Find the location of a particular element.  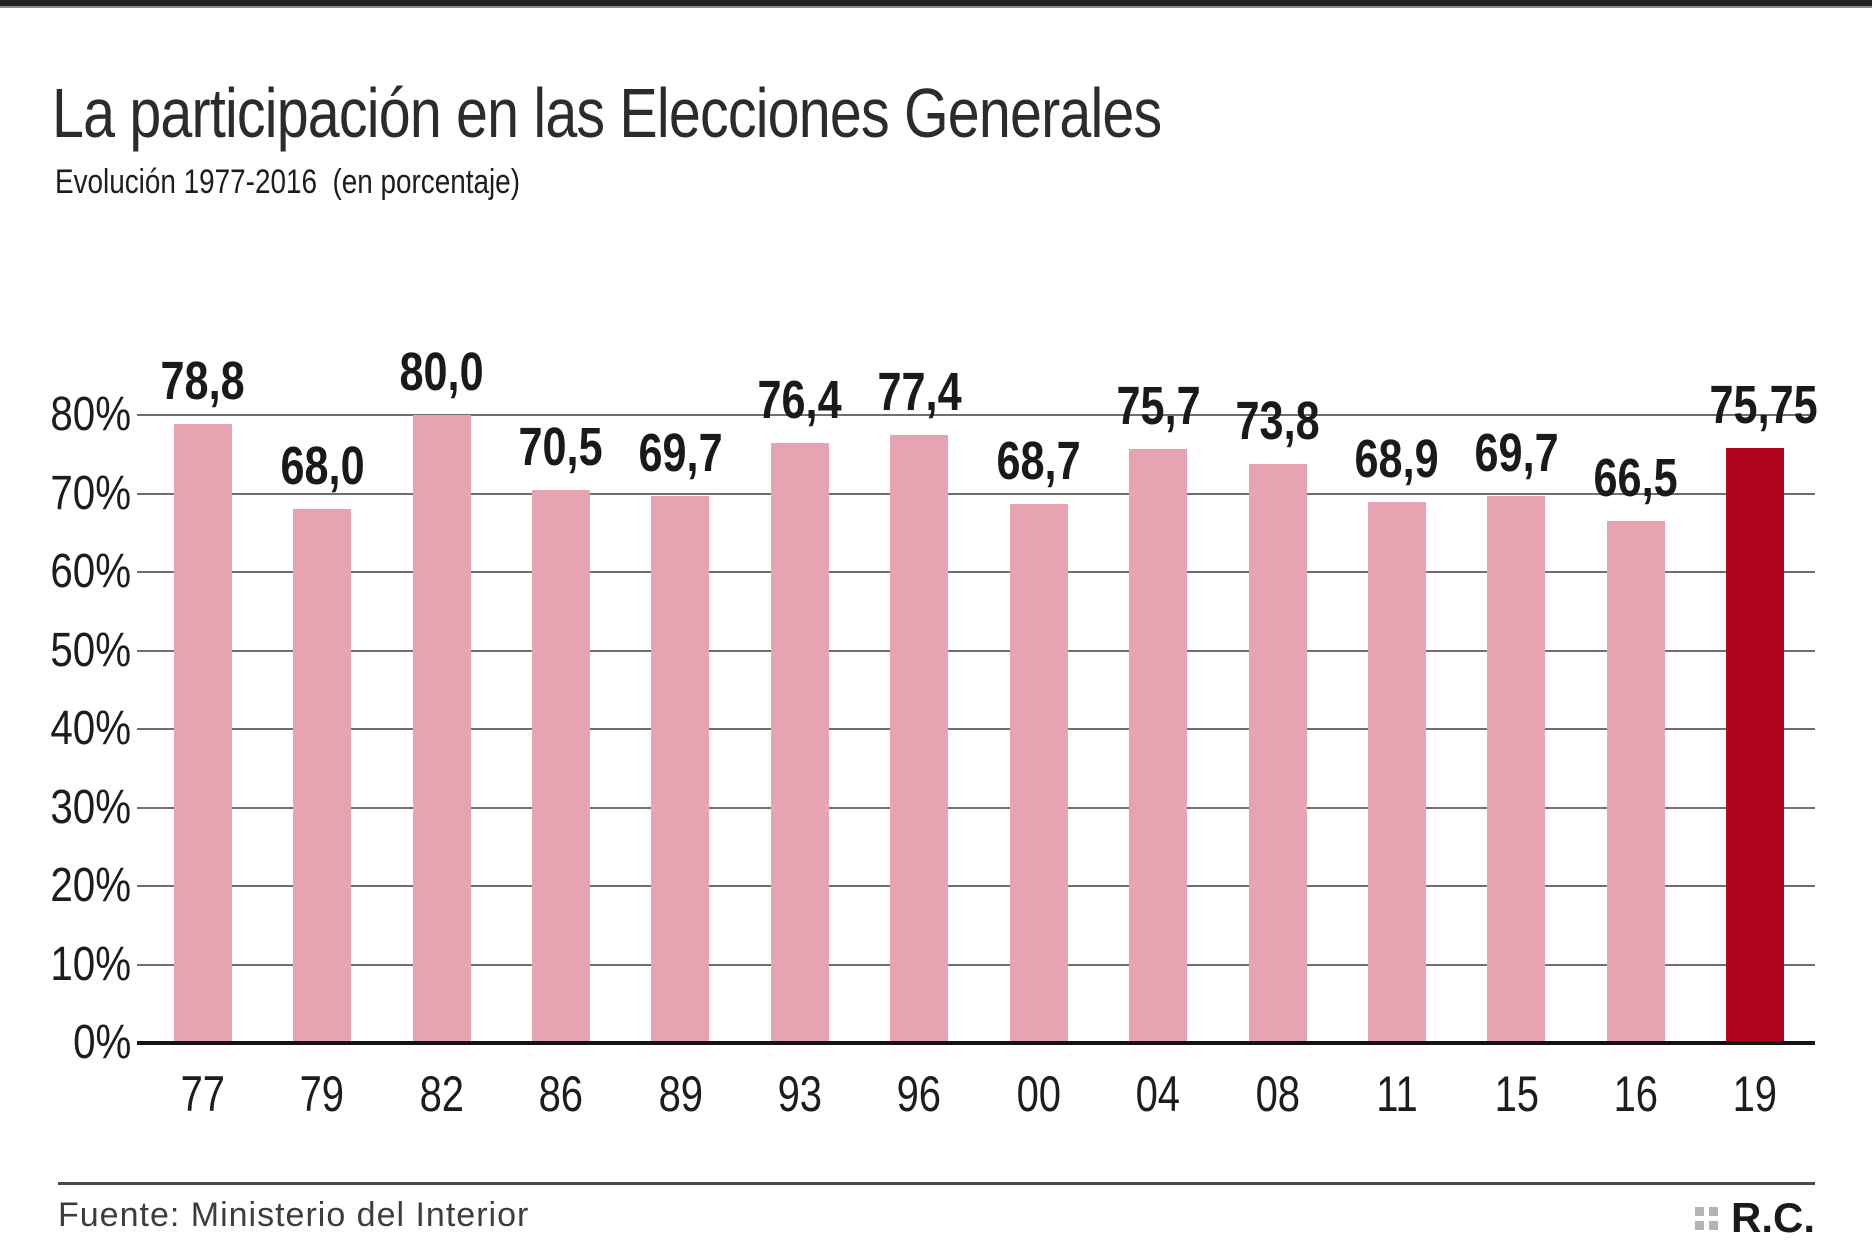

bar-value-label: 68,0 is located at coordinates (321, 466).